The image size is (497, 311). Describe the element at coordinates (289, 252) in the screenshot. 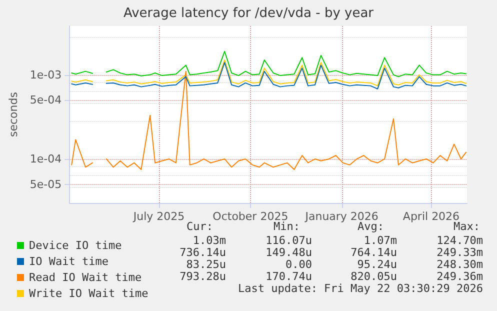

I see `text: 149.48u` at that location.